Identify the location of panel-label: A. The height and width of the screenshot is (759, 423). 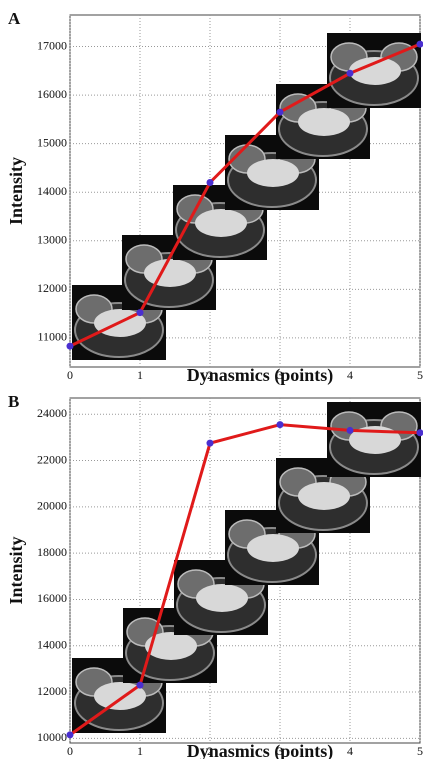
(14, 18).